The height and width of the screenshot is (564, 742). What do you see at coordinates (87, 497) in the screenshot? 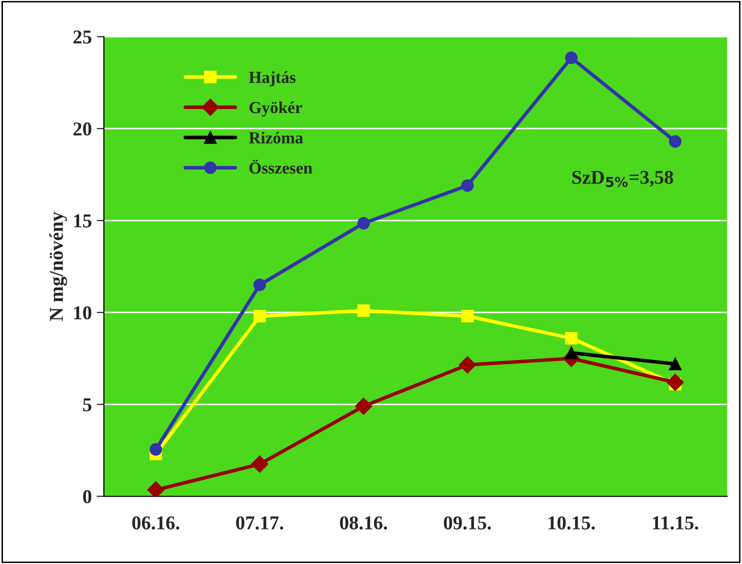
I see `y-tick-label: 0` at bounding box center [87, 497].